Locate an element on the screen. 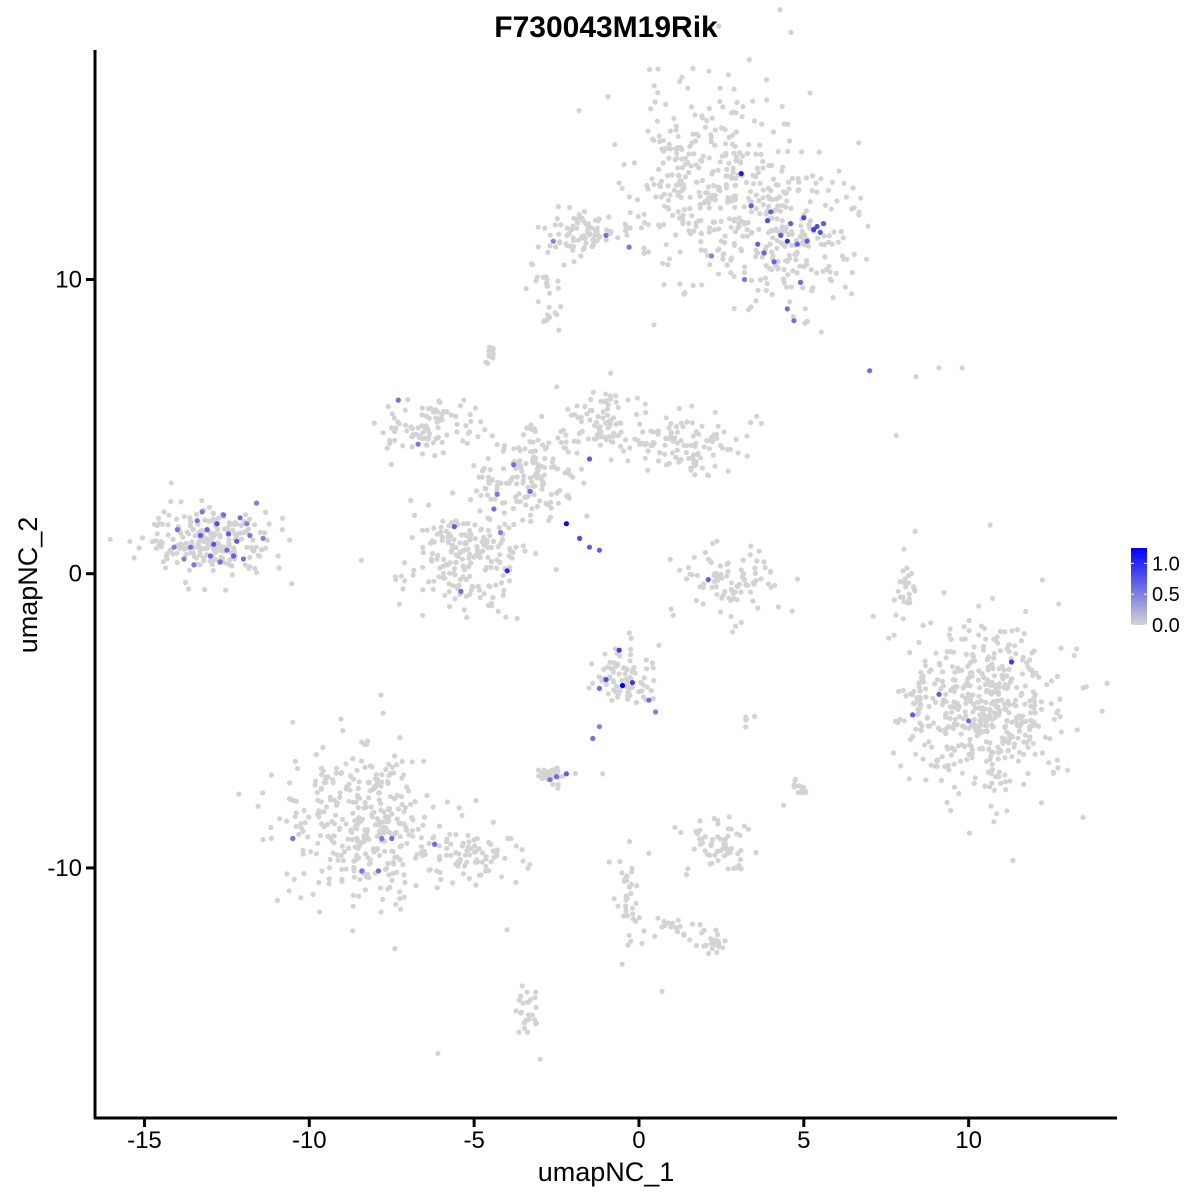 This screenshot has width=1200, height=1200. x-tick-label: -10 is located at coordinates (309, 1140).